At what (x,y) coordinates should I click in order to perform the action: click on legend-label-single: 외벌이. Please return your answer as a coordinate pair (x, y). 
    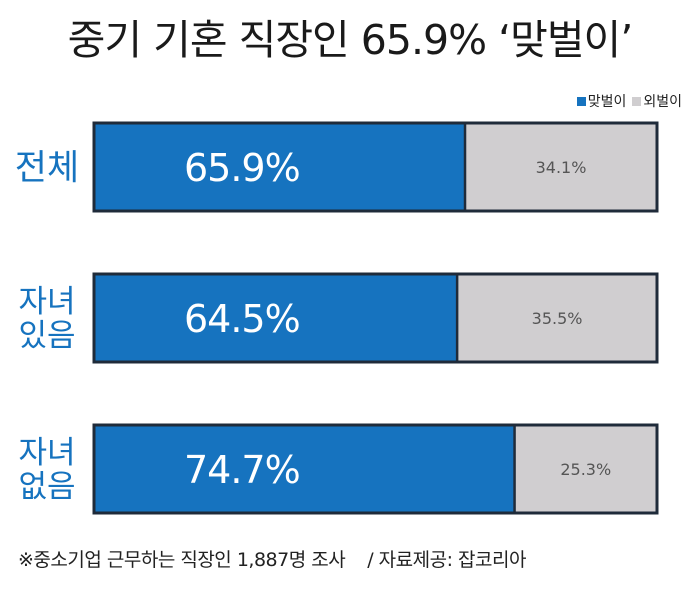
    Looking at the image, I should click on (662, 102).